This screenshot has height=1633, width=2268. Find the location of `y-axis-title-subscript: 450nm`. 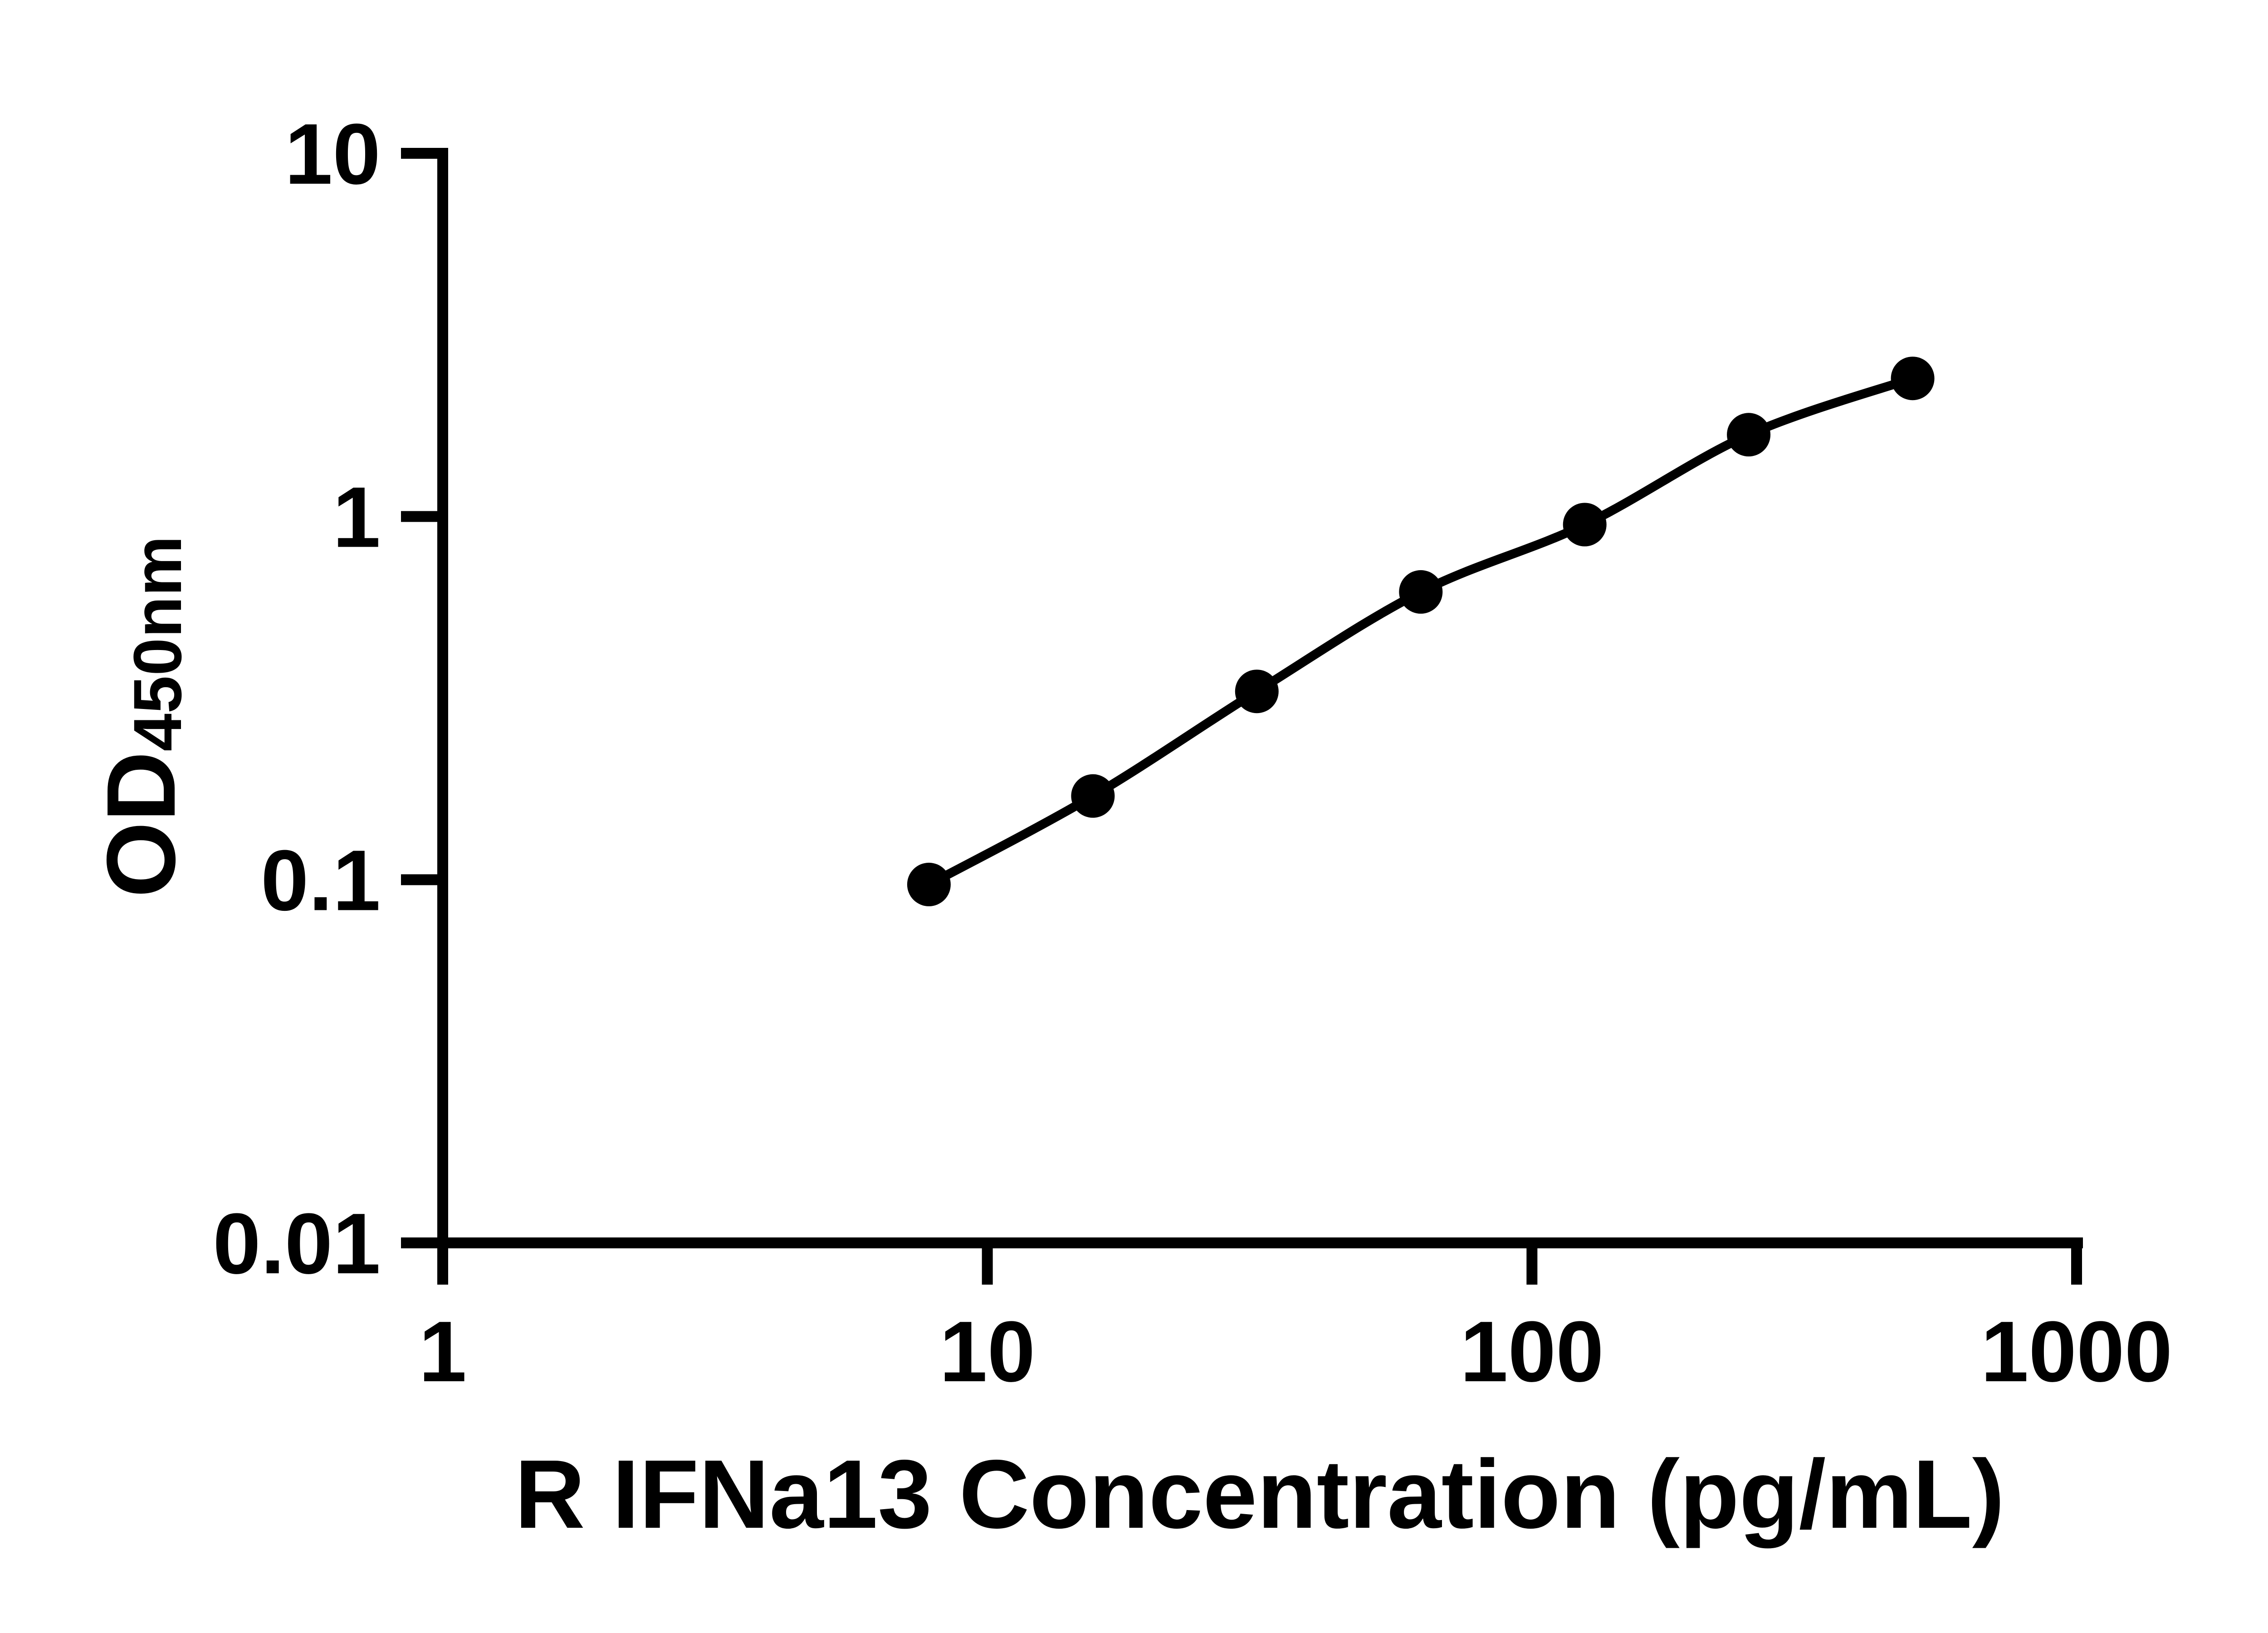

y-axis-title-subscript: 450nm is located at coordinates (157, 643).